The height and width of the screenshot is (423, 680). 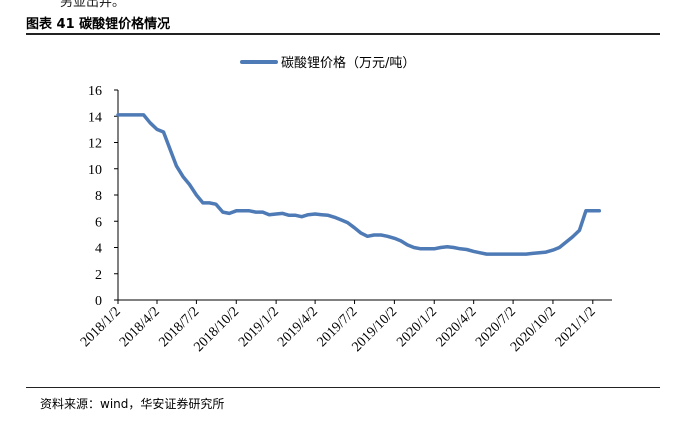 I want to click on x-tick-label: 2021/1/2, so click(x=576, y=327).